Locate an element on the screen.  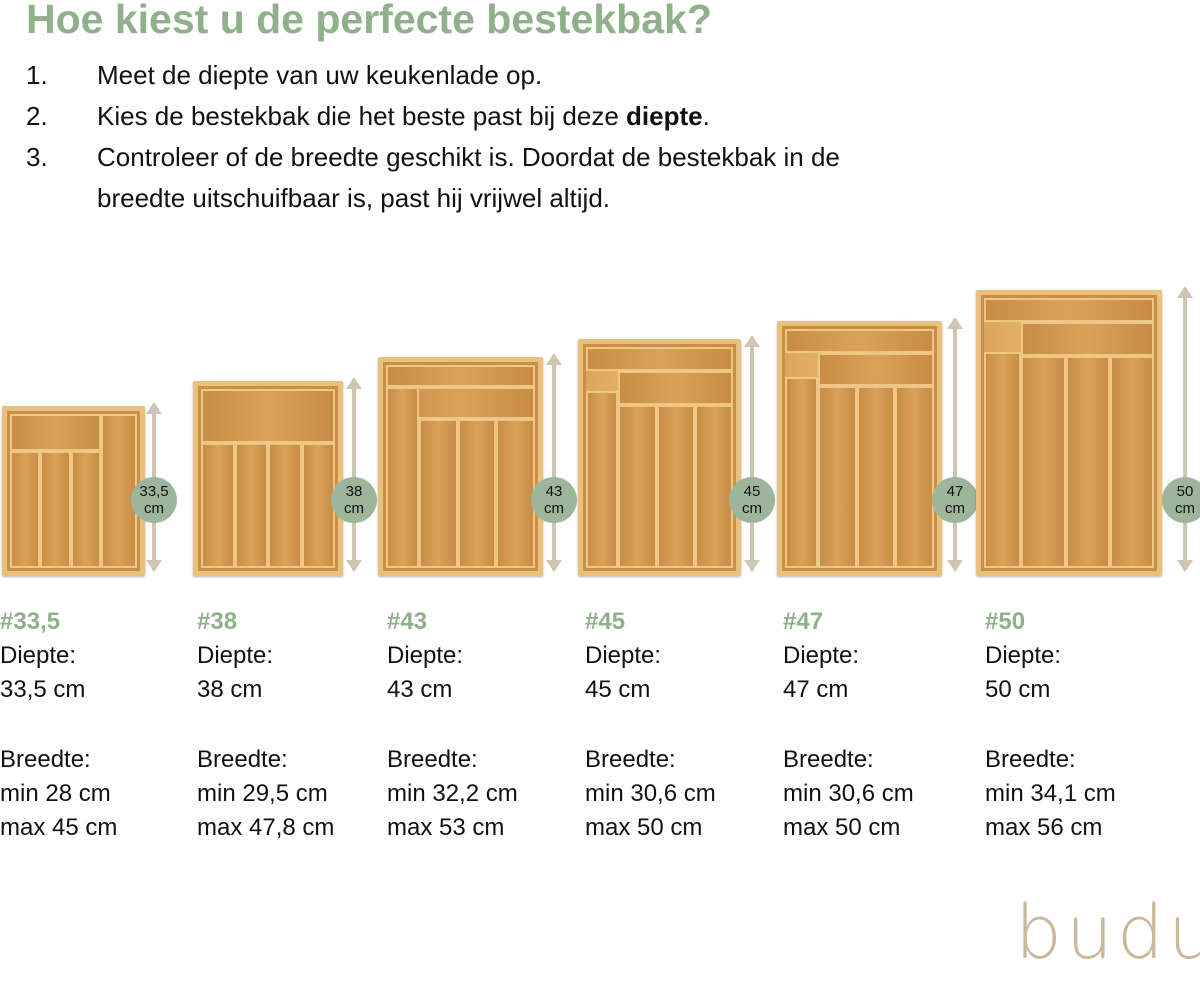
product-min: min 32,2 cm is located at coordinates (452, 793).